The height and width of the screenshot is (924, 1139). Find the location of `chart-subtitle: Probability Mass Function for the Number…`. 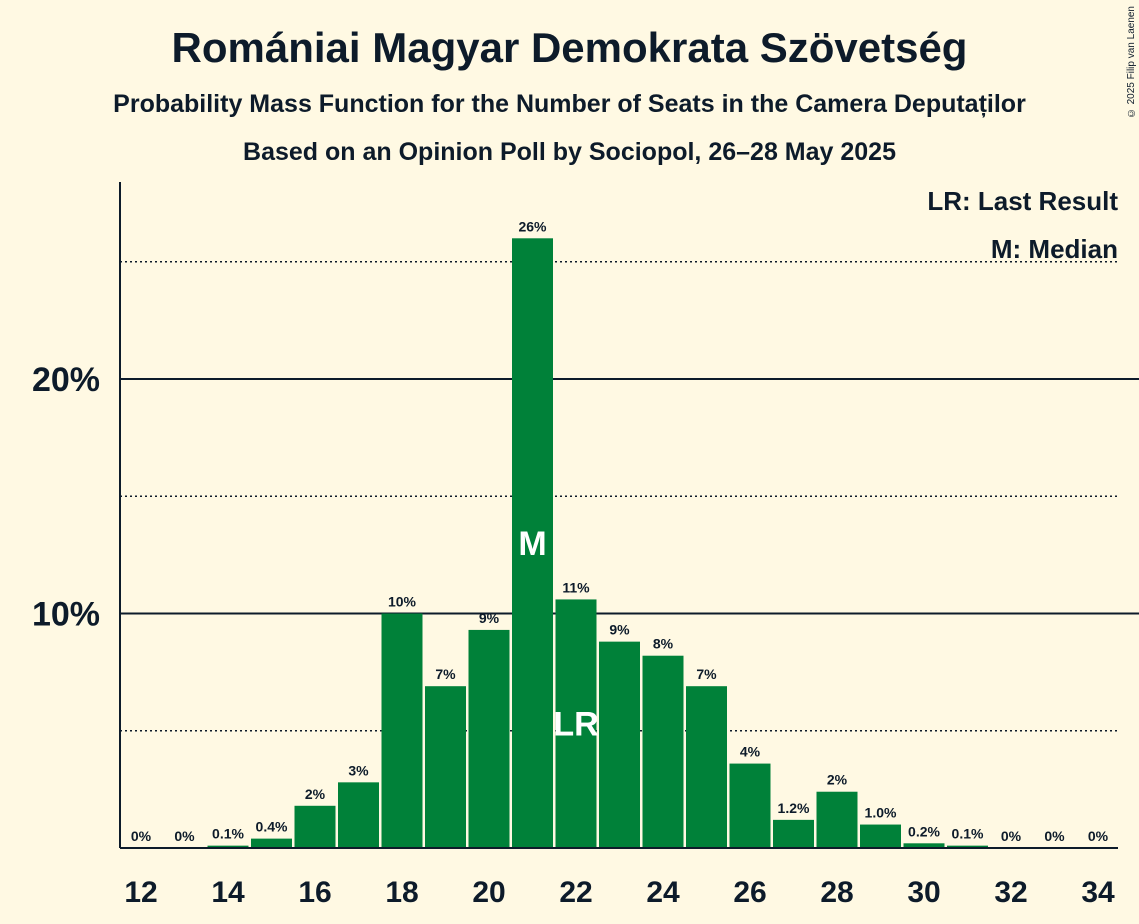

chart-subtitle: Probability Mass Function for the Number… is located at coordinates (569, 104).